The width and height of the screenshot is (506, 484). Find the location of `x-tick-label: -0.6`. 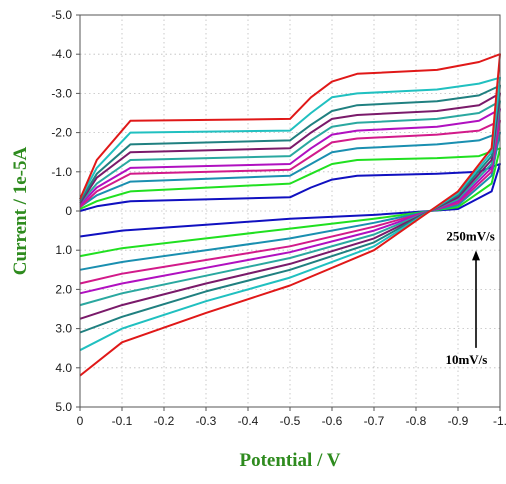

x-tick-label: -0.6 is located at coordinates (332, 421).